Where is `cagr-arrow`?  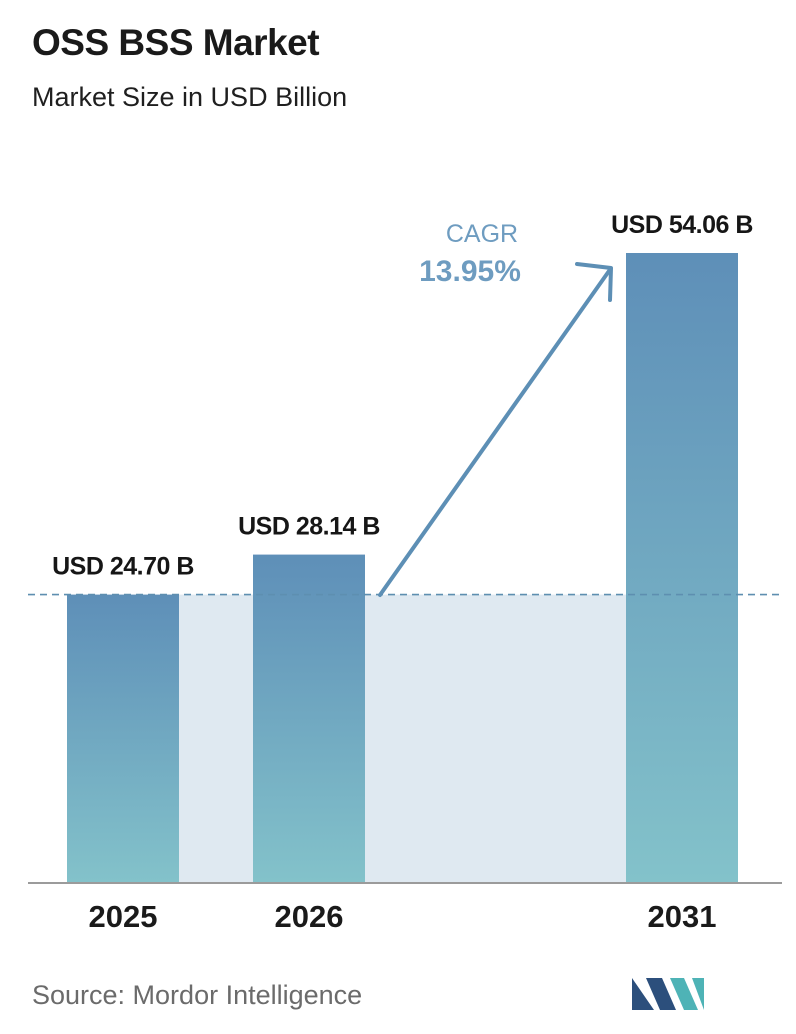 cagr-arrow is located at coordinates (494, 433).